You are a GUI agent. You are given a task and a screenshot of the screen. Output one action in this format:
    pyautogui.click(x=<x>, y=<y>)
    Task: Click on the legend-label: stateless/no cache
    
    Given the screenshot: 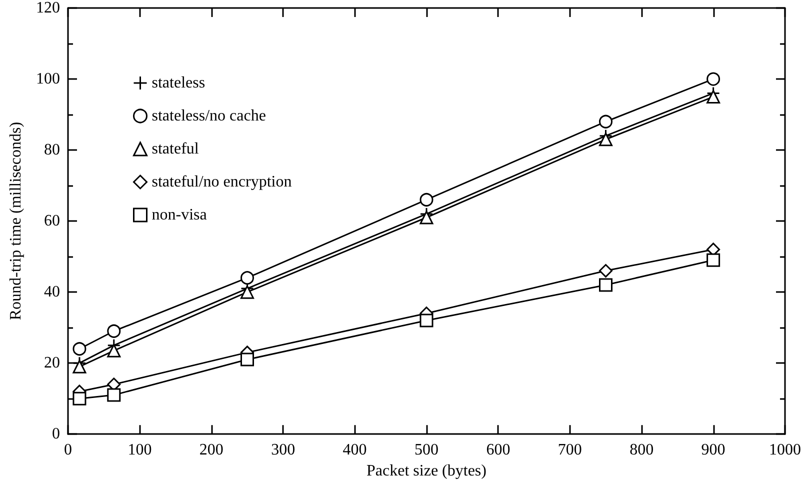 What is the action you would take?
    pyautogui.click(x=209, y=116)
    